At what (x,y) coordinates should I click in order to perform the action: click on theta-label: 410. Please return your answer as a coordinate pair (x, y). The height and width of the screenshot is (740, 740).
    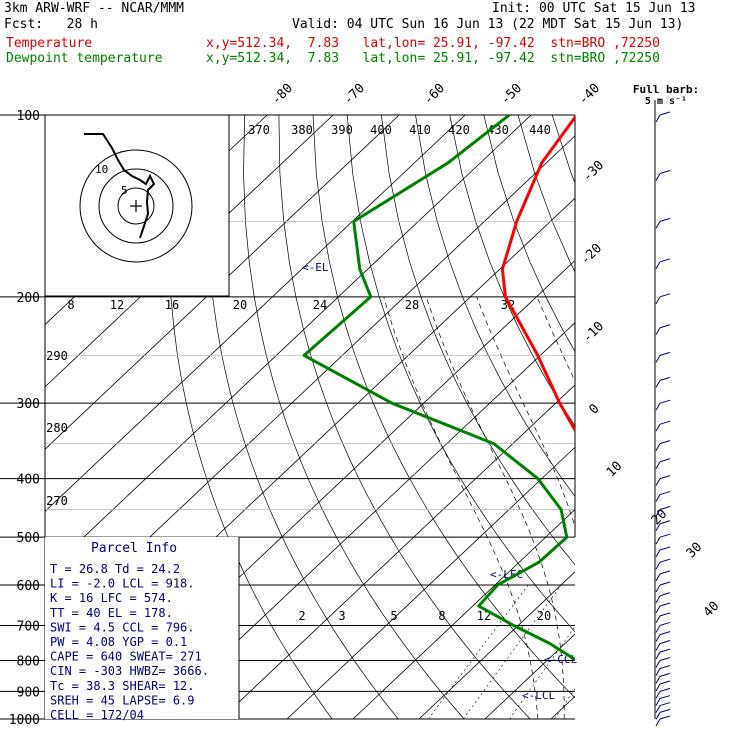
    Looking at the image, I should click on (420, 130).